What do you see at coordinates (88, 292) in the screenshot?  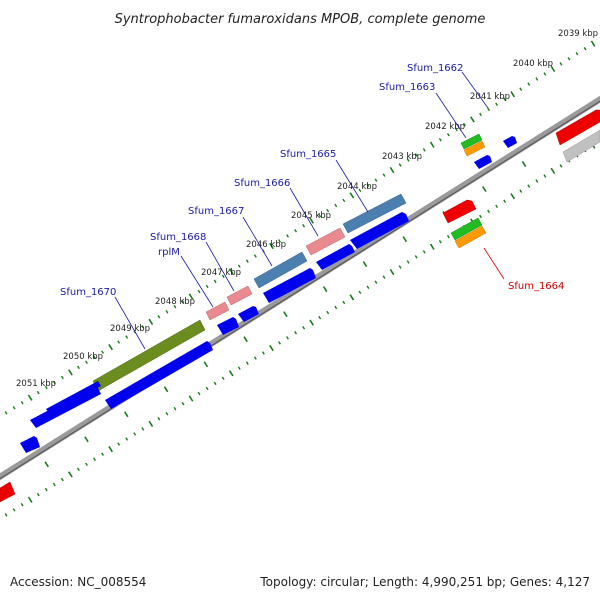 I see `gene-label-sfum-1670: Sfum_1670` at bounding box center [88, 292].